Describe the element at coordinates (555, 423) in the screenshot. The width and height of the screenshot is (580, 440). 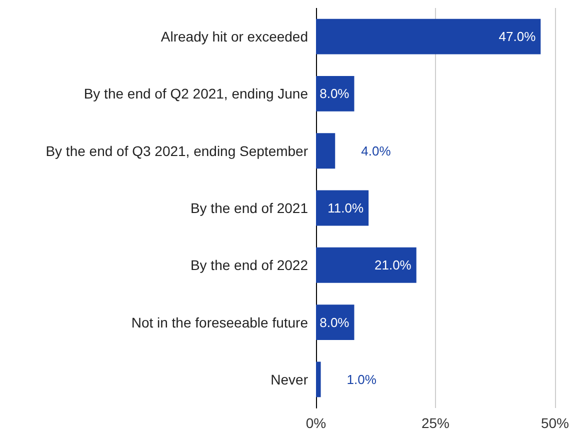
I see `x-tick-label: 50%` at that location.